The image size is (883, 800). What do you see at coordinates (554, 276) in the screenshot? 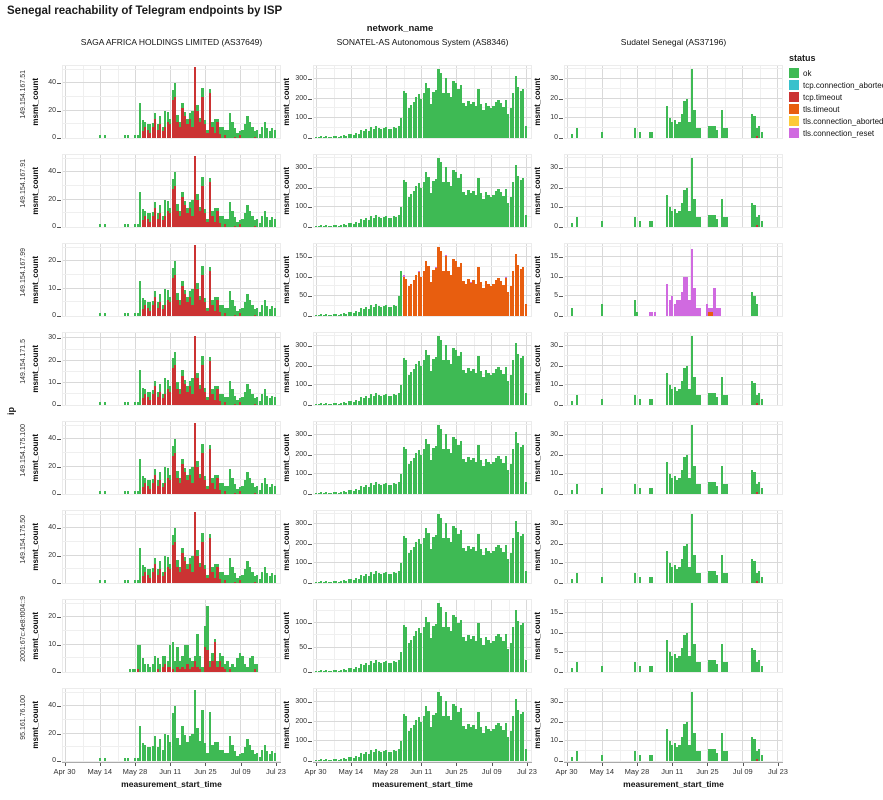
I see `y-tick-label: 10` at bounding box center [554, 276].